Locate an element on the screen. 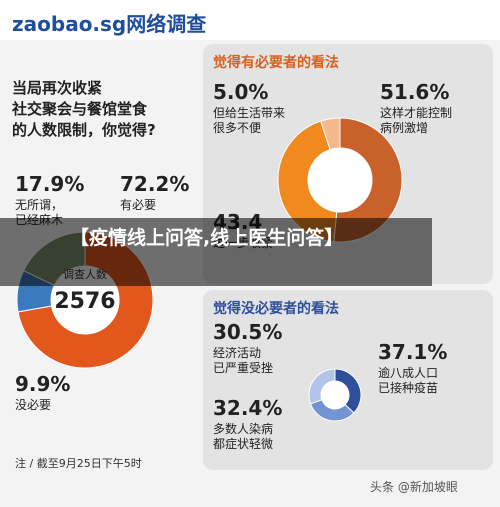  value-label: 17.9% is located at coordinates (50, 184).